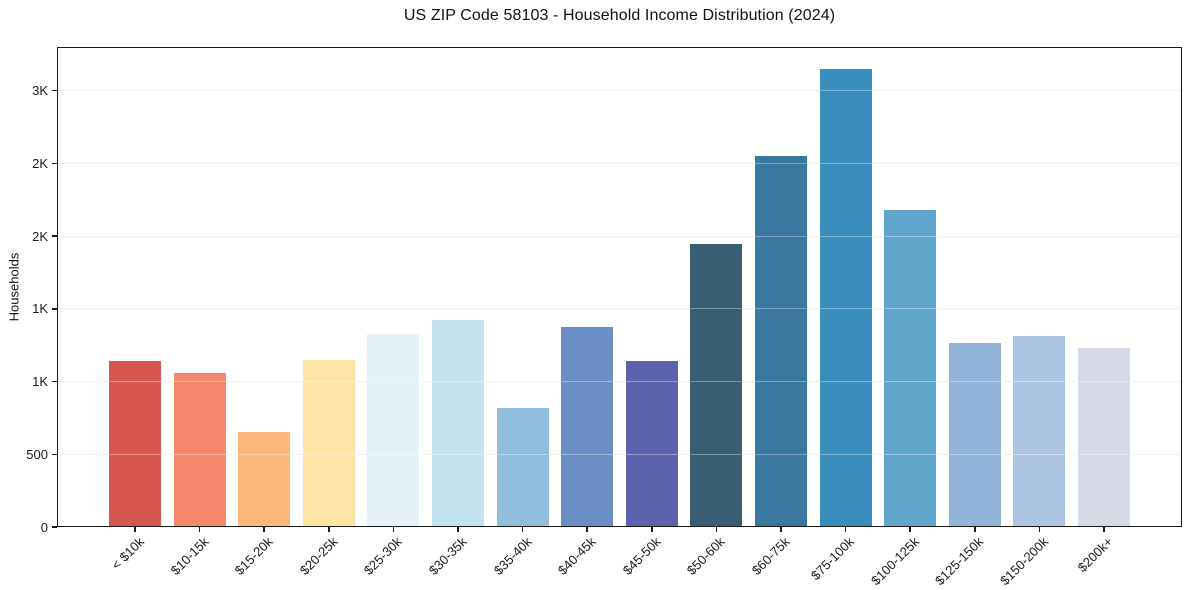 The height and width of the screenshot is (590, 1189). I want to click on x-tick-label: $150-200k, so click(1023, 561).